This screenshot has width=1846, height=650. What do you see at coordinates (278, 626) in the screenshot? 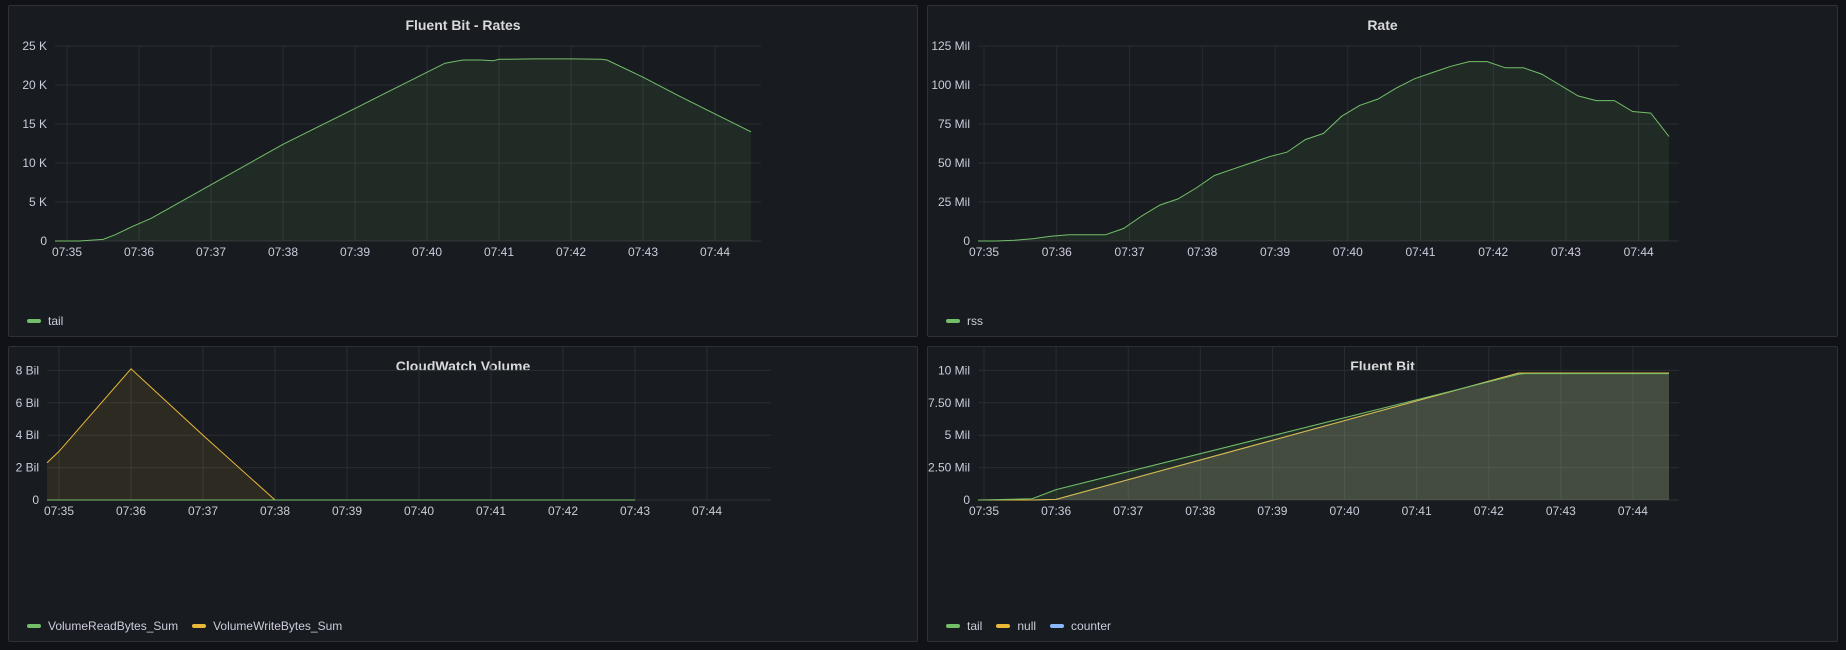
I see `legend-label: VolumeWriteBytes_Sum` at bounding box center [278, 626].